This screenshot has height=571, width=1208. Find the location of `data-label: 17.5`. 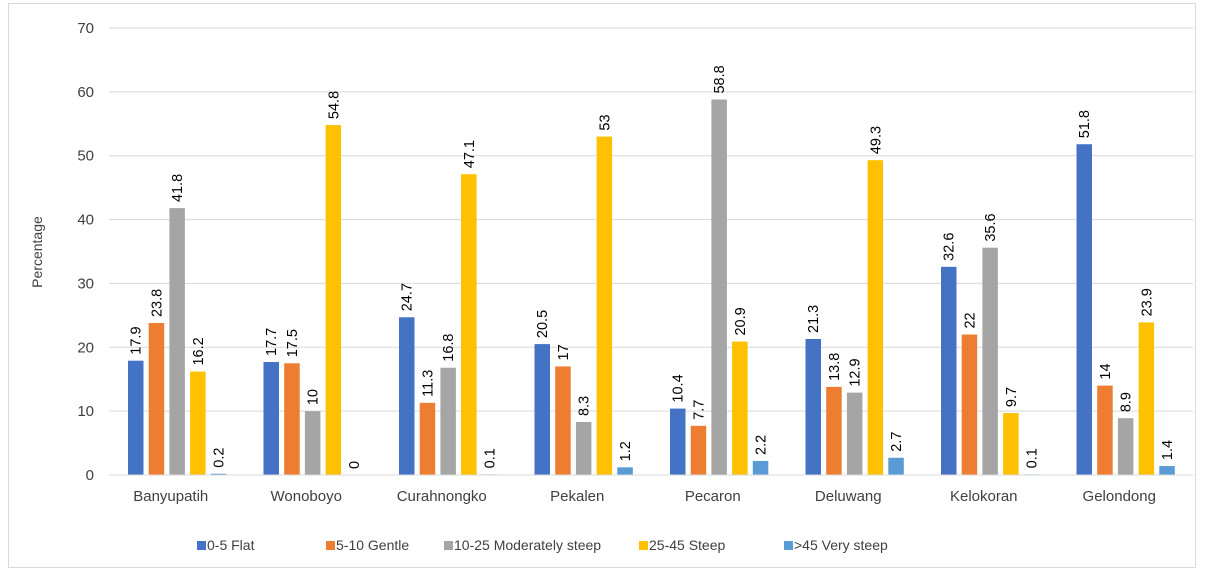

data-label: 17.5 is located at coordinates (293, 343).